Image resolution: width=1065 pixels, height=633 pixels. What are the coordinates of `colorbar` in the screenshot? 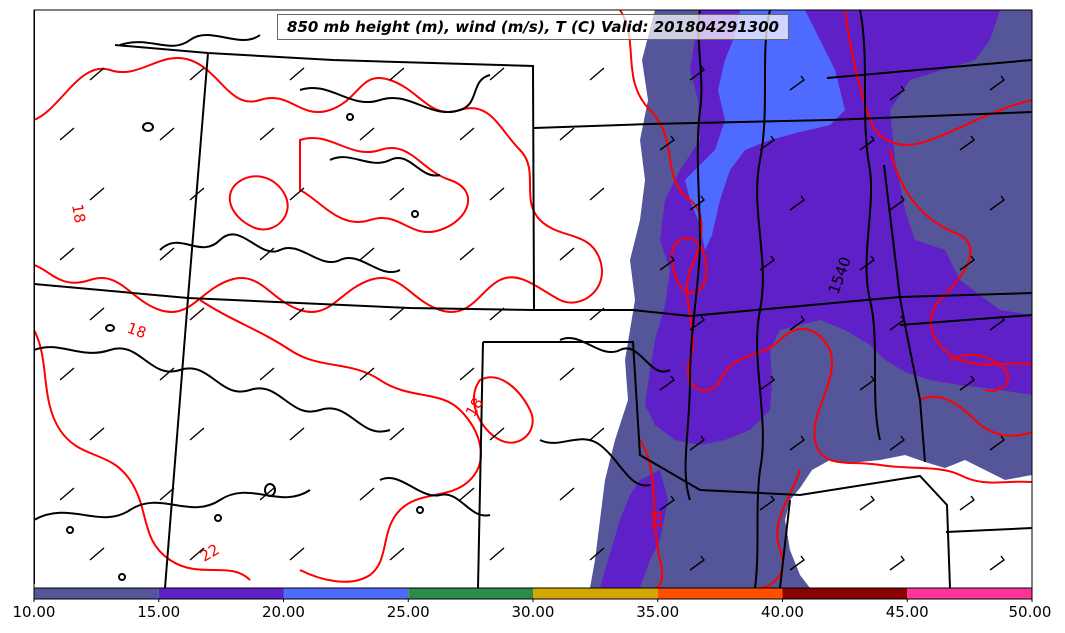 It's located at (533, 593).